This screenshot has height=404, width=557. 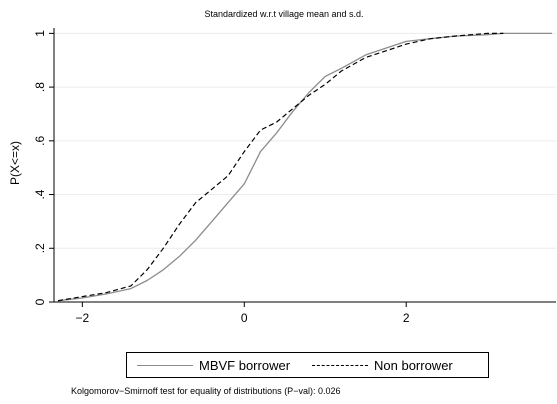 What do you see at coordinates (40, 248) in the screenshot?
I see `y-tick-label: .2` at bounding box center [40, 248].